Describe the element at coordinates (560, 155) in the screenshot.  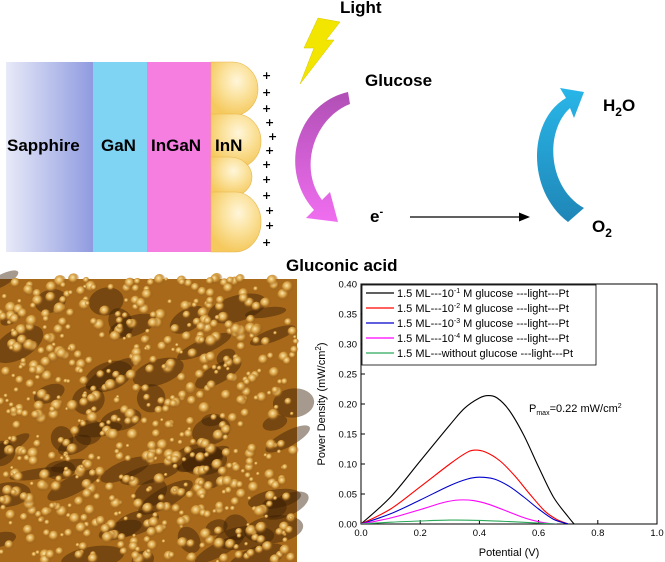
I see `water-arrow` at that location.